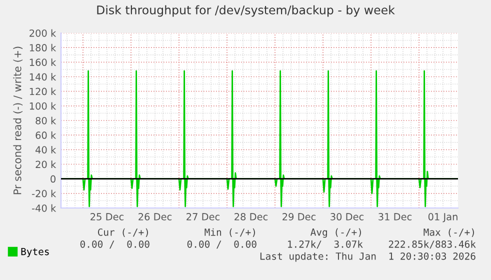 The height and width of the screenshot is (280, 491). I want to click on y-tick-label: 180 k, so click(43, 48).